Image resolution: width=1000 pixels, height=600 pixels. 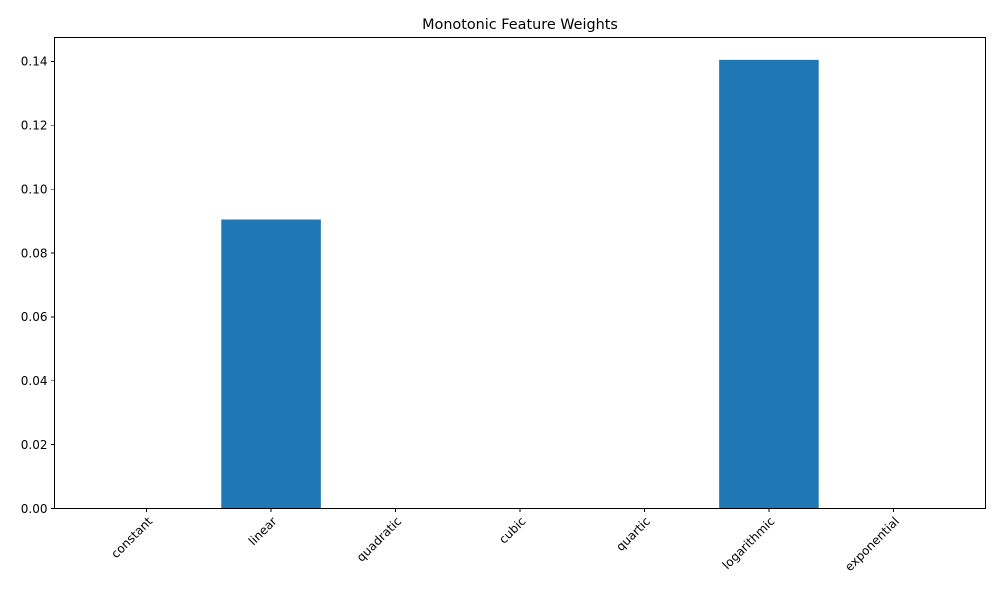 I want to click on x-tick-label-linear: linear, so click(x=263, y=531).